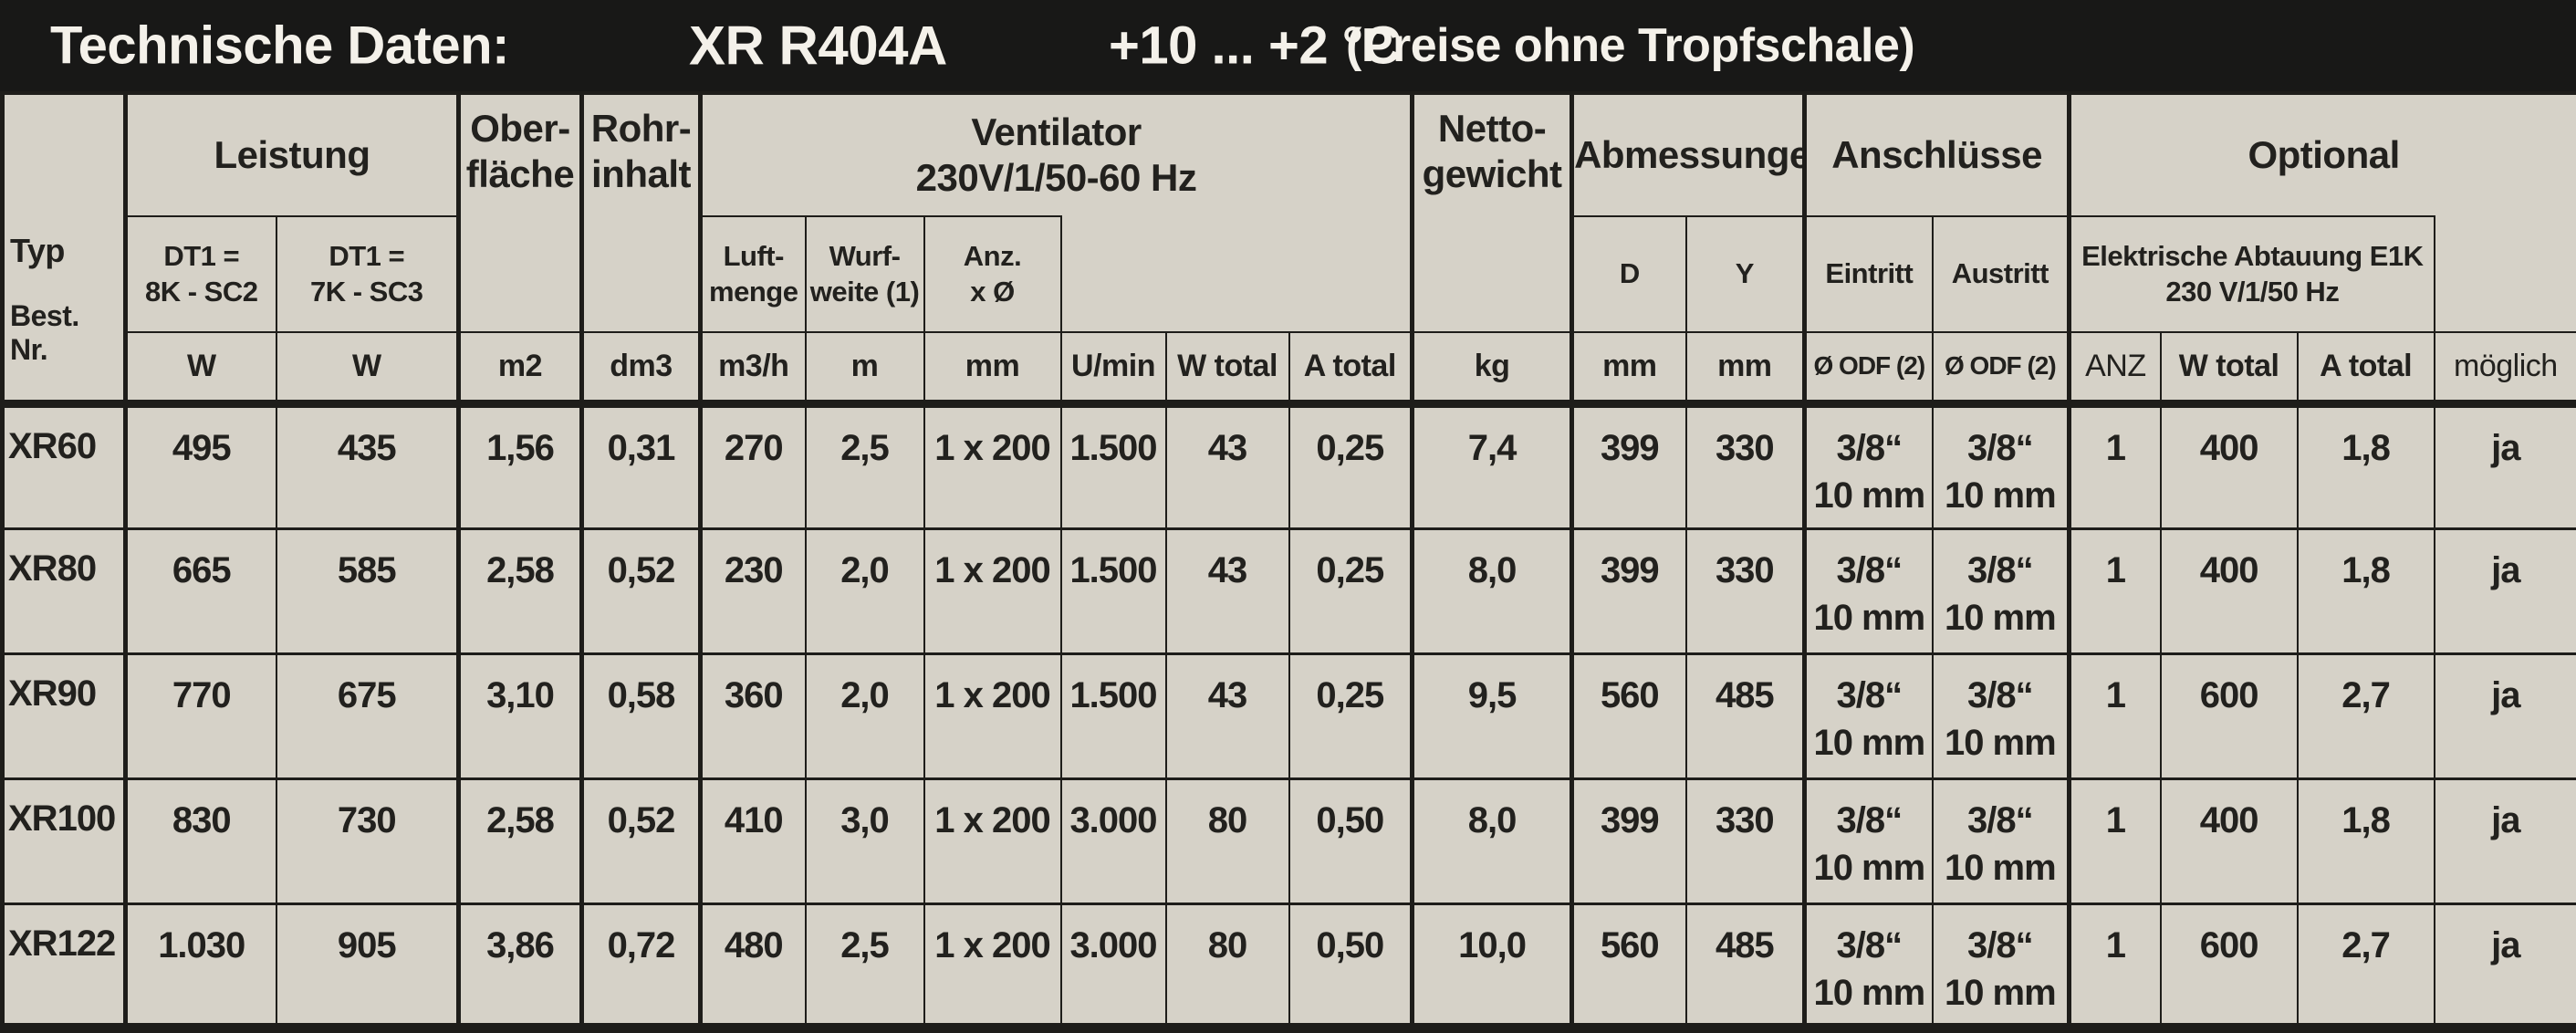 The height and width of the screenshot is (1033, 2576). I want to click on data-cell: 230, so click(752, 591).